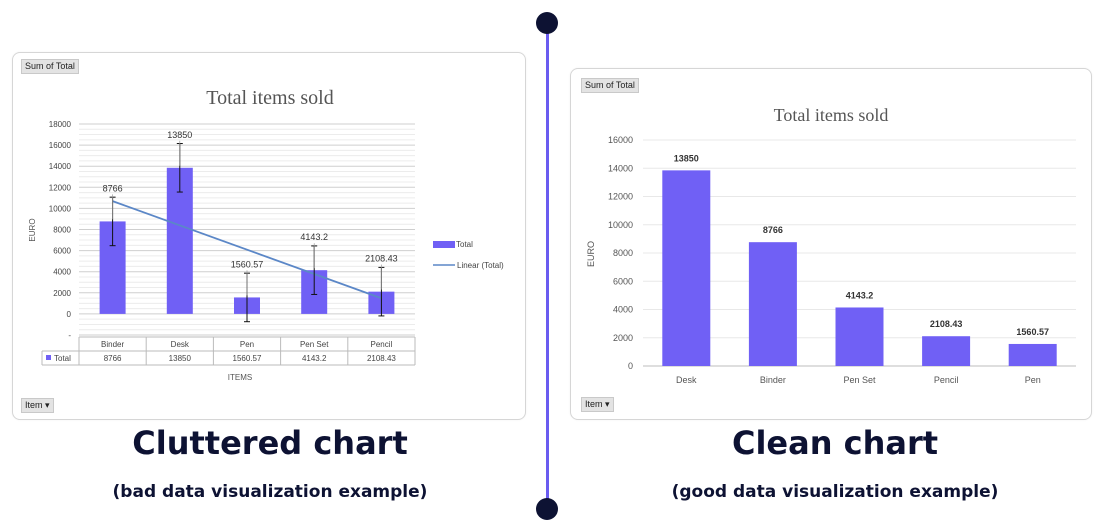 The width and height of the screenshot is (1100, 527). Describe the element at coordinates (686, 268) in the screenshot. I see `bar-desk` at that location.